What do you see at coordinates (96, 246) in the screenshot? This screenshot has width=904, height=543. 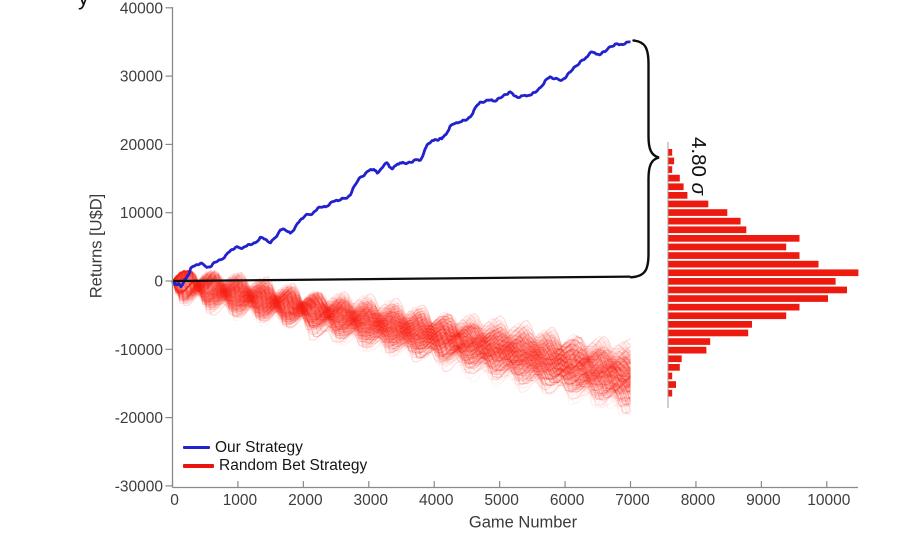 I see `y-axis-label: Returns [U$D]` at bounding box center [96, 246].